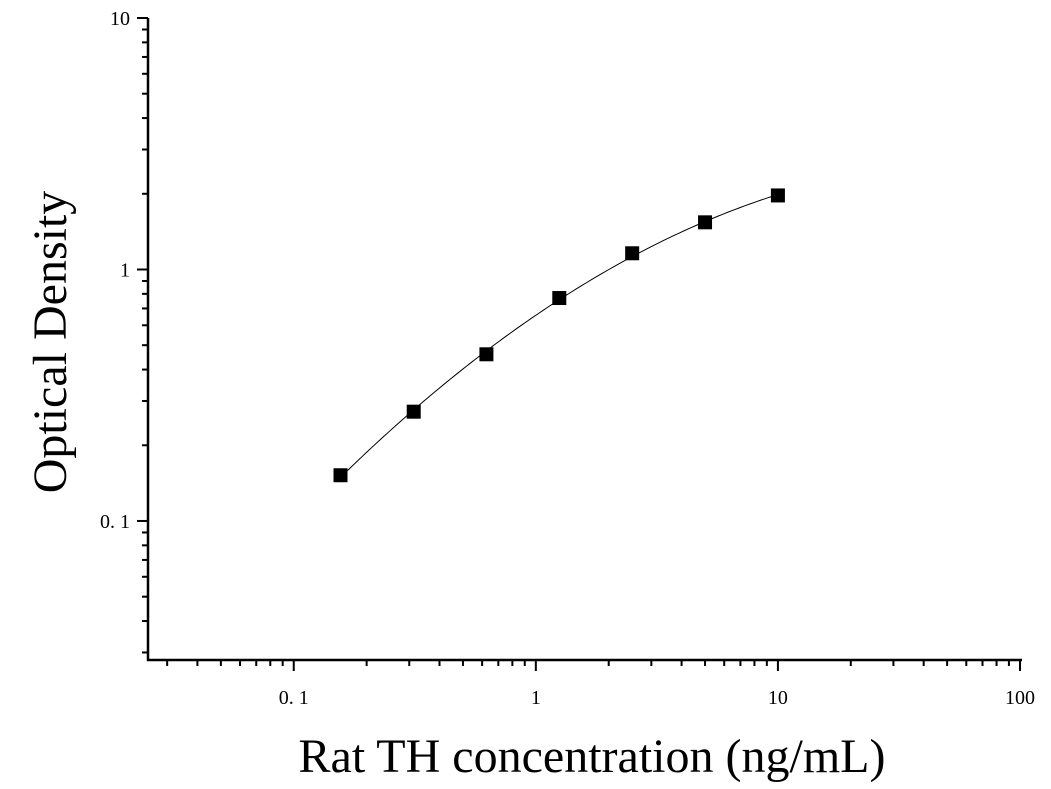  Describe the element at coordinates (592, 756) in the screenshot. I see `x-axis-title: Rat TH concentration (ng/mL)` at that location.